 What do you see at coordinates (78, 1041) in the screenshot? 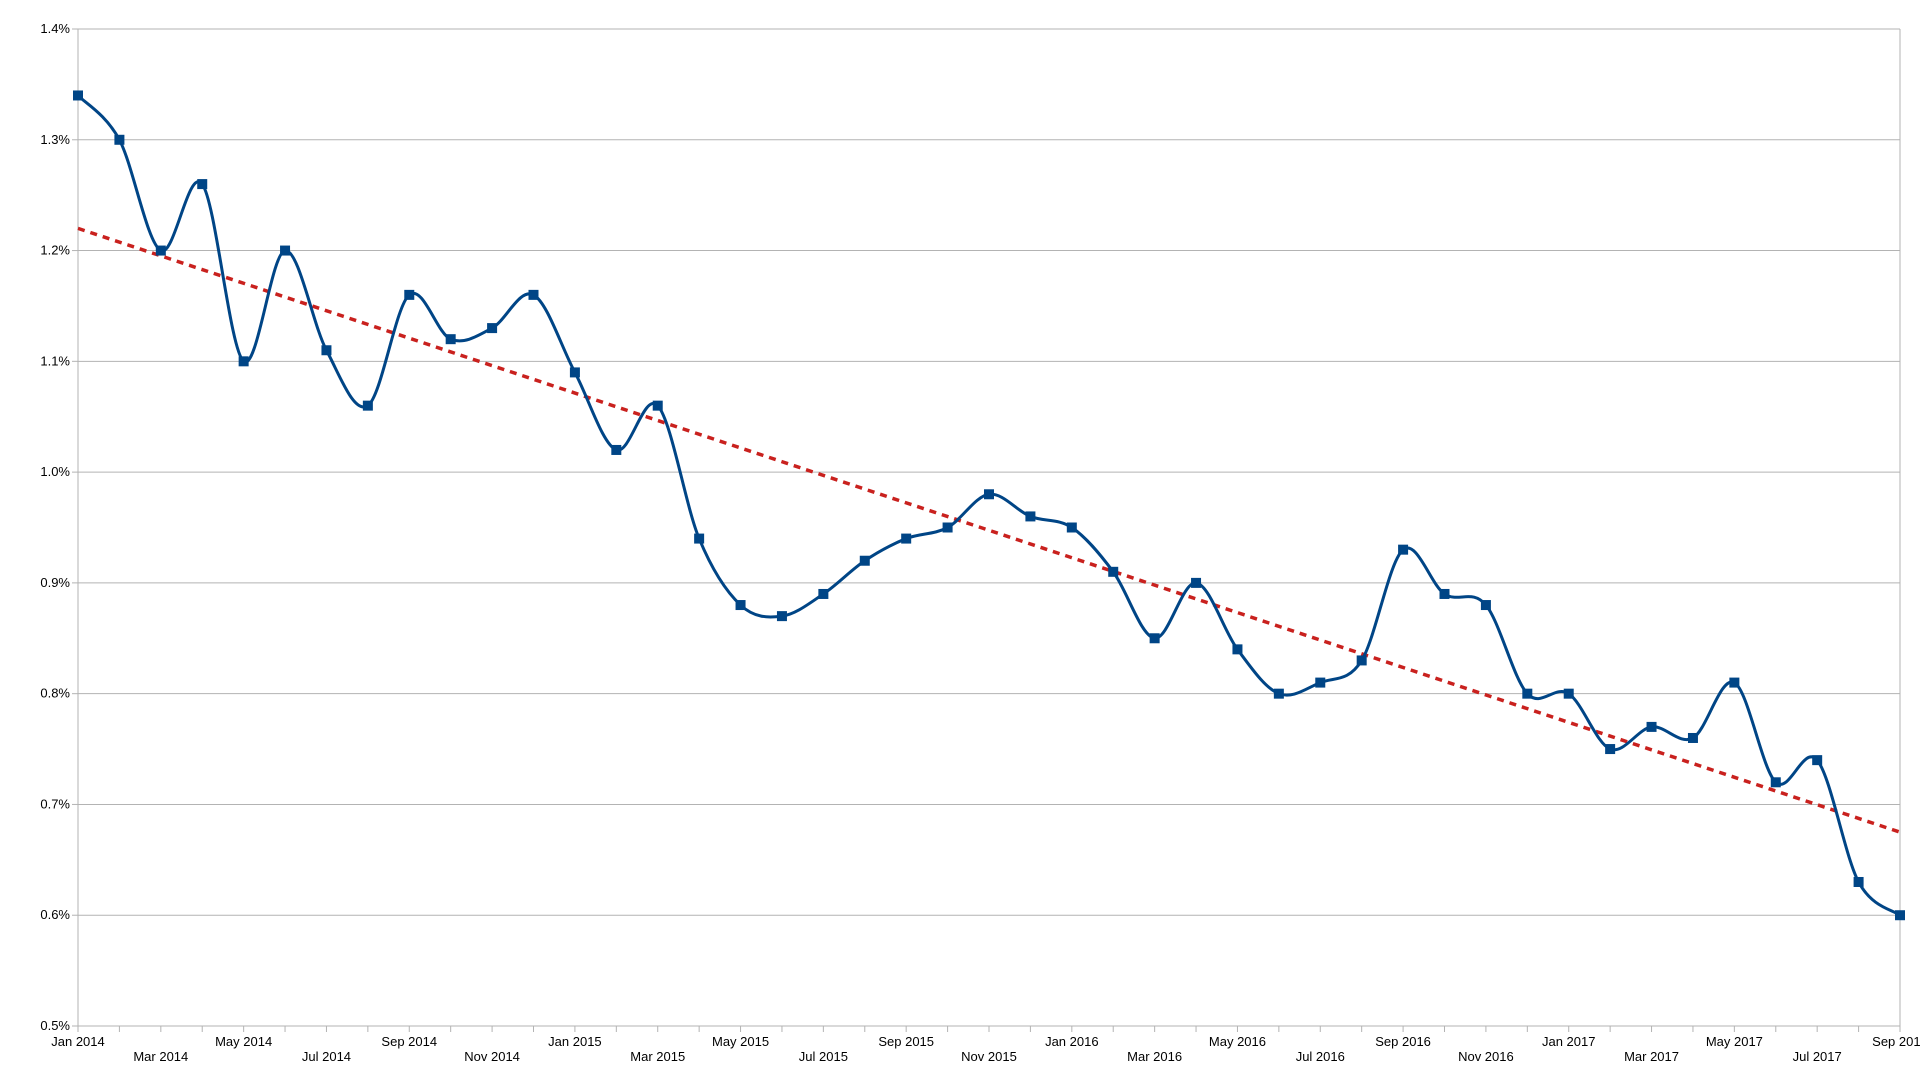
I see `x-tick-label: Jan 2014` at bounding box center [78, 1041].